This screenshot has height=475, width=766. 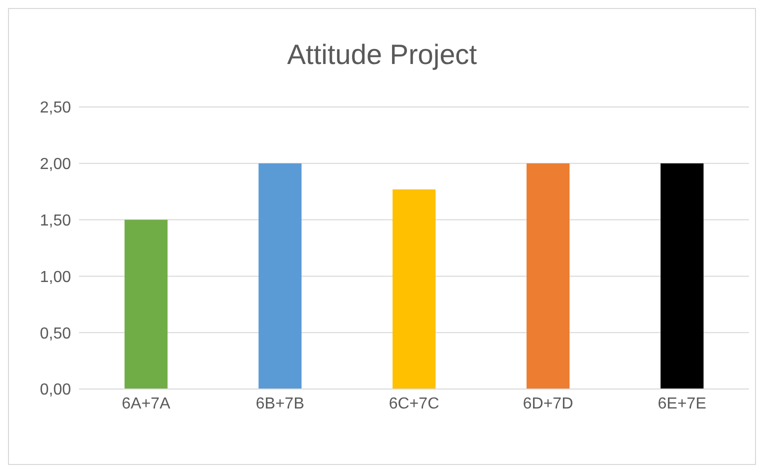 What do you see at coordinates (146, 403) in the screenshot?
I see `x-tick-label: 6A+7A` at bounding box center [146, 403].